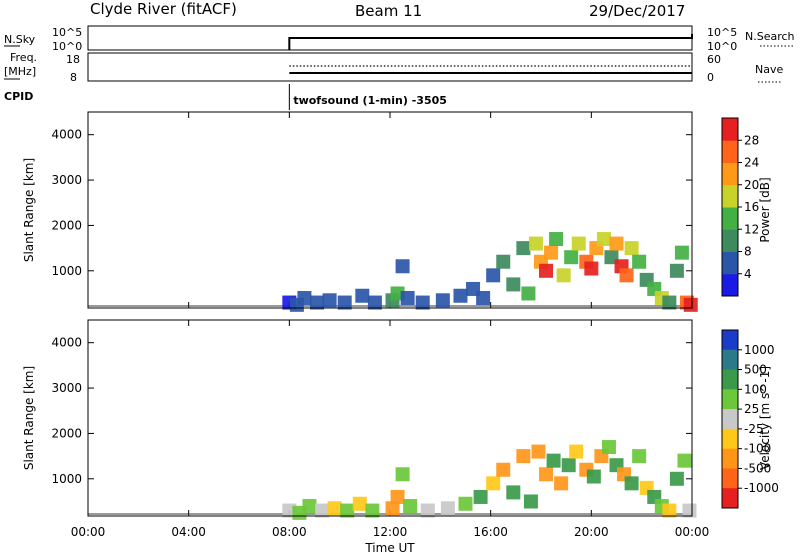 This screenshot has height=558, width=800. Describe the element at coordinates (73, 59) in the screenshot. I see `freq-tick-top: 18` at that location.